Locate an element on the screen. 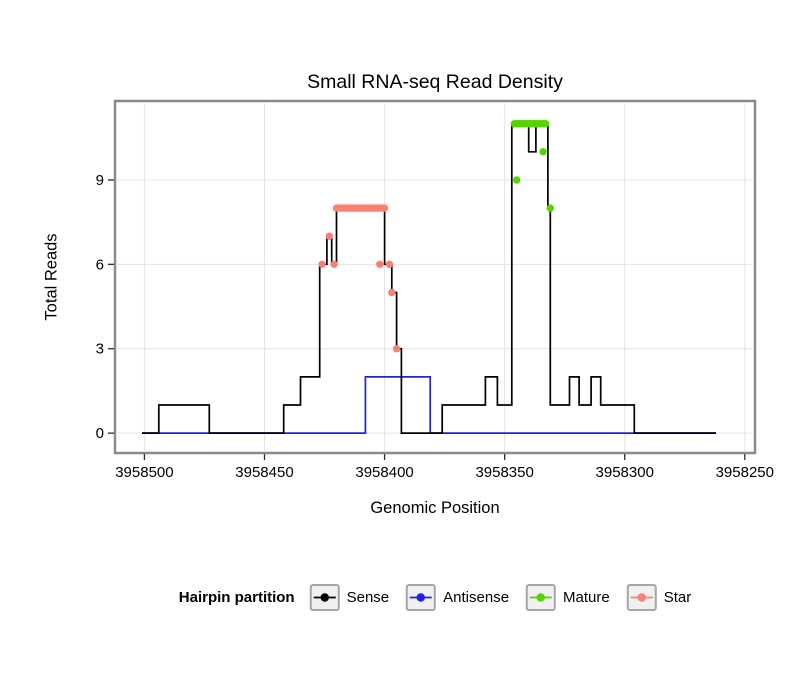 This screenshot has height=690, width=810. legend-item-label: Sense is located at coordinates (368, 597).